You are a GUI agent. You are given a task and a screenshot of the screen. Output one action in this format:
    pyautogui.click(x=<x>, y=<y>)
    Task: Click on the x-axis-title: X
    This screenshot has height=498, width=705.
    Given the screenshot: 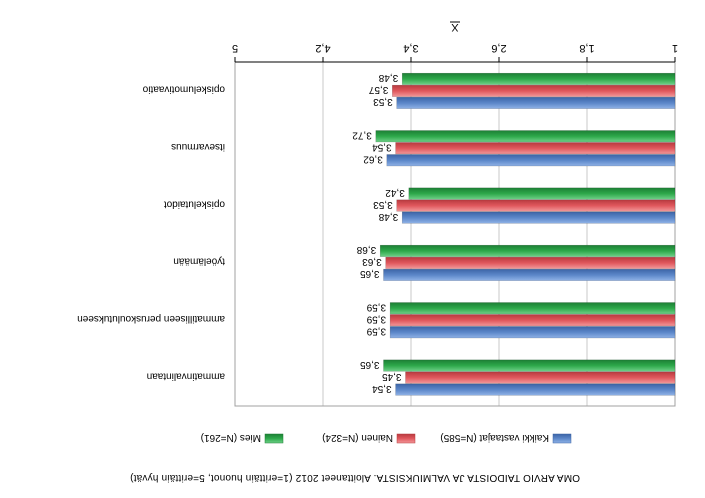 What is the action you would take?
    pyautogui.click(x=455, y=27)
    